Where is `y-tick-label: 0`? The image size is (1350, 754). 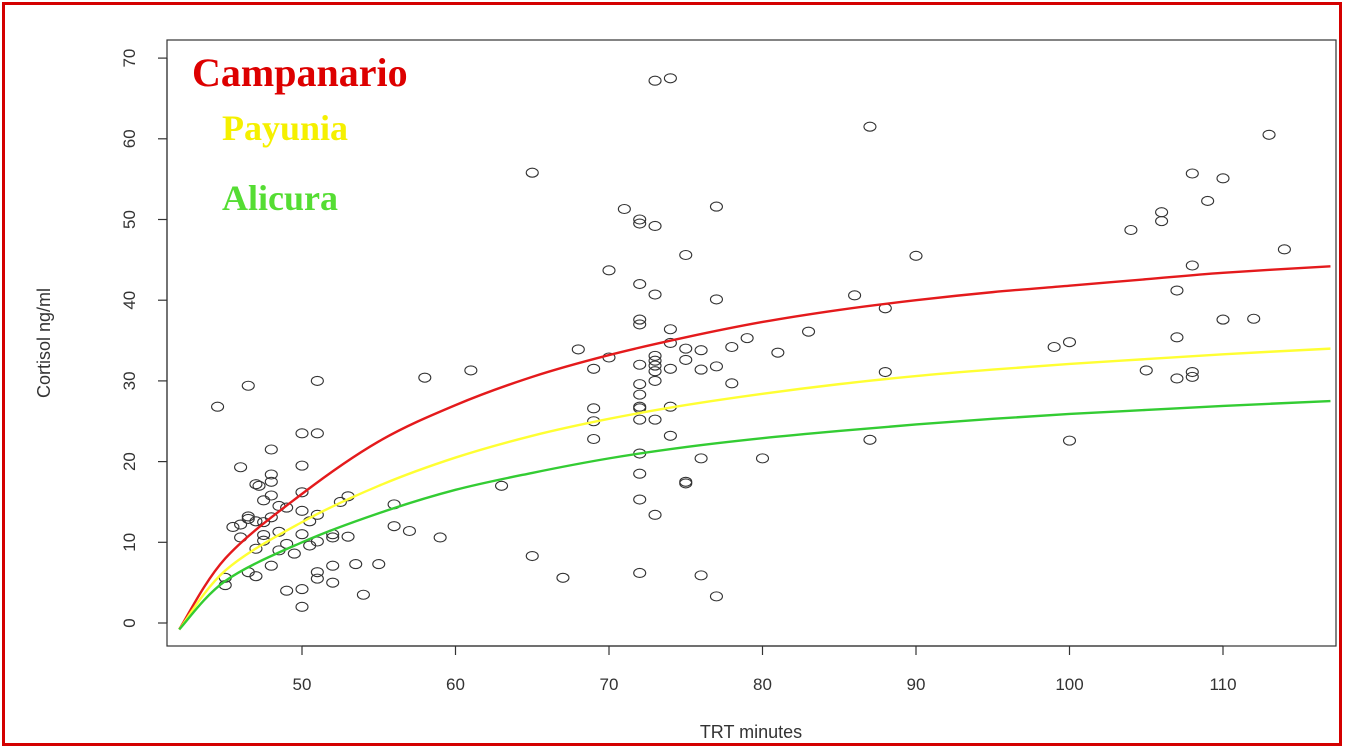
y-tick-label: 0 is located at coordinates (129, 622).